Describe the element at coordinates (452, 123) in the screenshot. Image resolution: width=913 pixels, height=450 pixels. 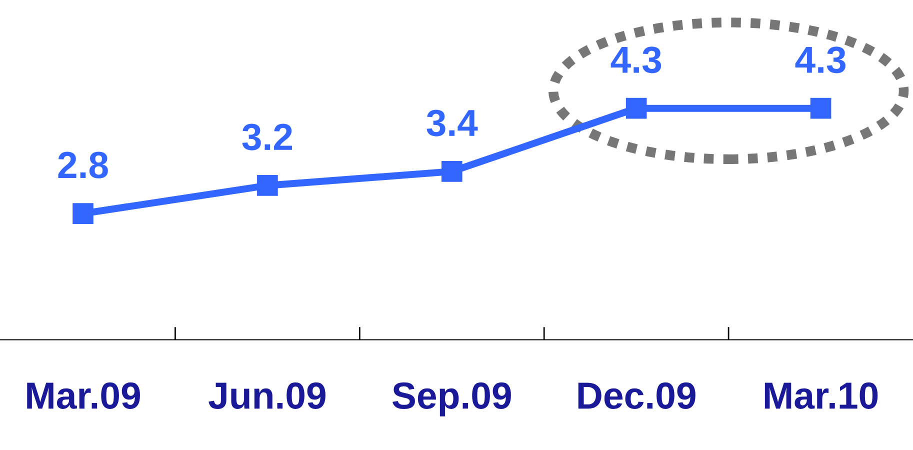
I see `data-label: 3.4` at that location.